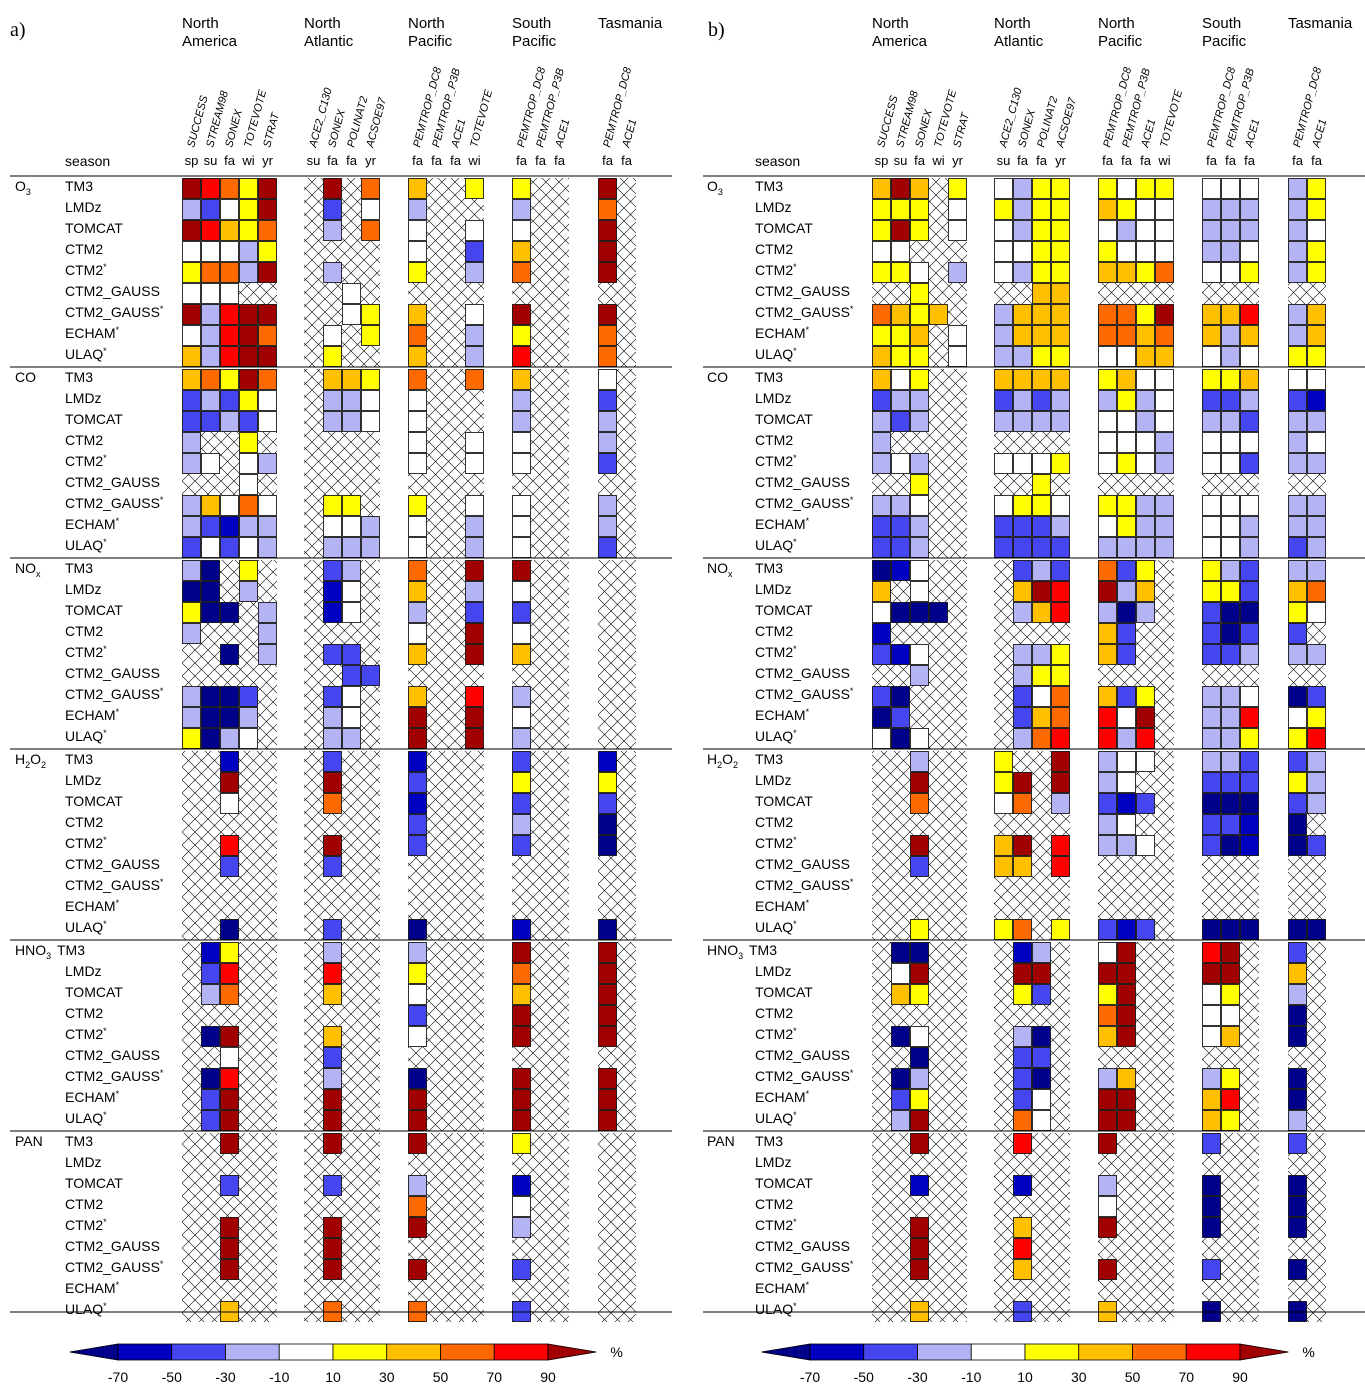 Image resolution: width=1365 pixels, height=1388 pixels. What do you see at coordinates (782, 333) in the screenshot?
I see `model-label: ECHAM*` at bounding box center [782, 333].